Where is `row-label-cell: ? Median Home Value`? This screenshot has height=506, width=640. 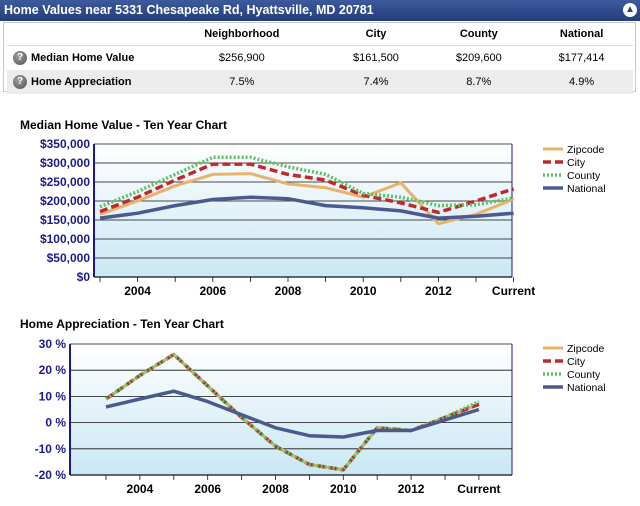 row-label-cell: ? Median Home Value is located at coordinates (83, 58).